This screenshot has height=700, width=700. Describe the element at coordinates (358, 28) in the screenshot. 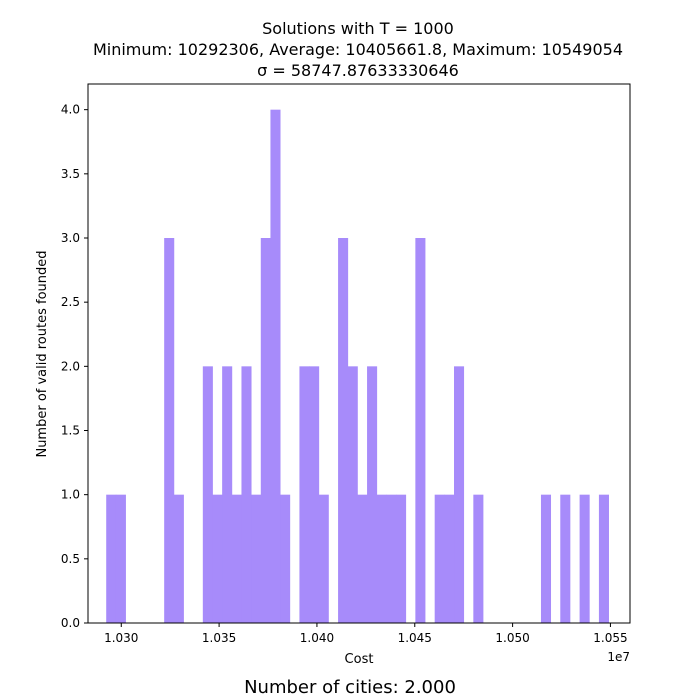

I see `chart-title-line-1: Solutions with T = 1000` at that location.